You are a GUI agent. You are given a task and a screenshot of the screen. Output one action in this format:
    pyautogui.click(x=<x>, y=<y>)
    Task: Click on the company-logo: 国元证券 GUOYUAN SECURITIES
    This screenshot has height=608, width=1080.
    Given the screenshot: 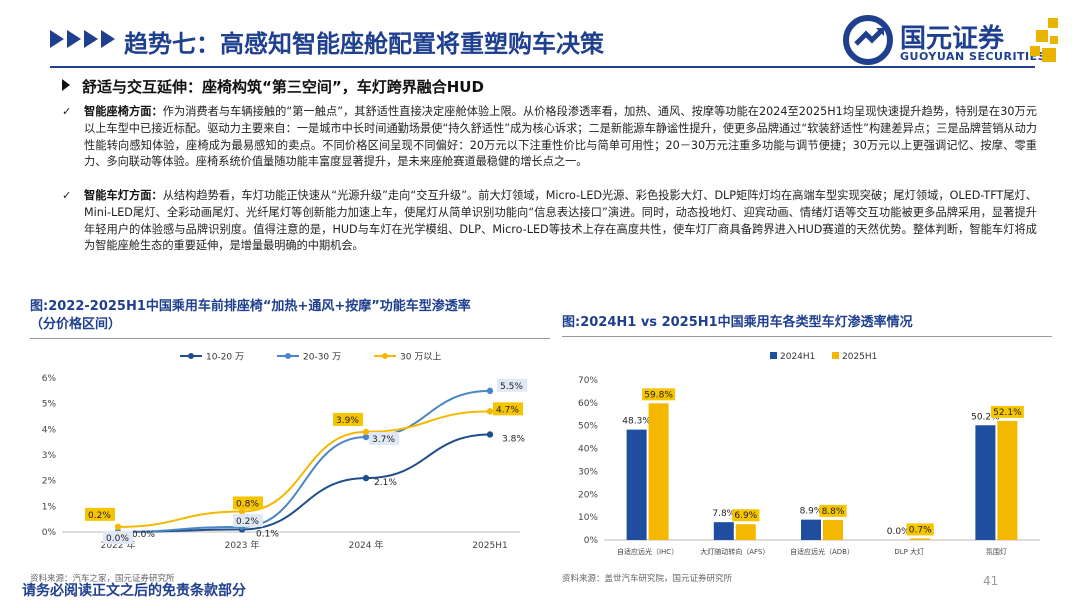 What is the action you would take?
    pyautogui.click(x=952, y=41)
    